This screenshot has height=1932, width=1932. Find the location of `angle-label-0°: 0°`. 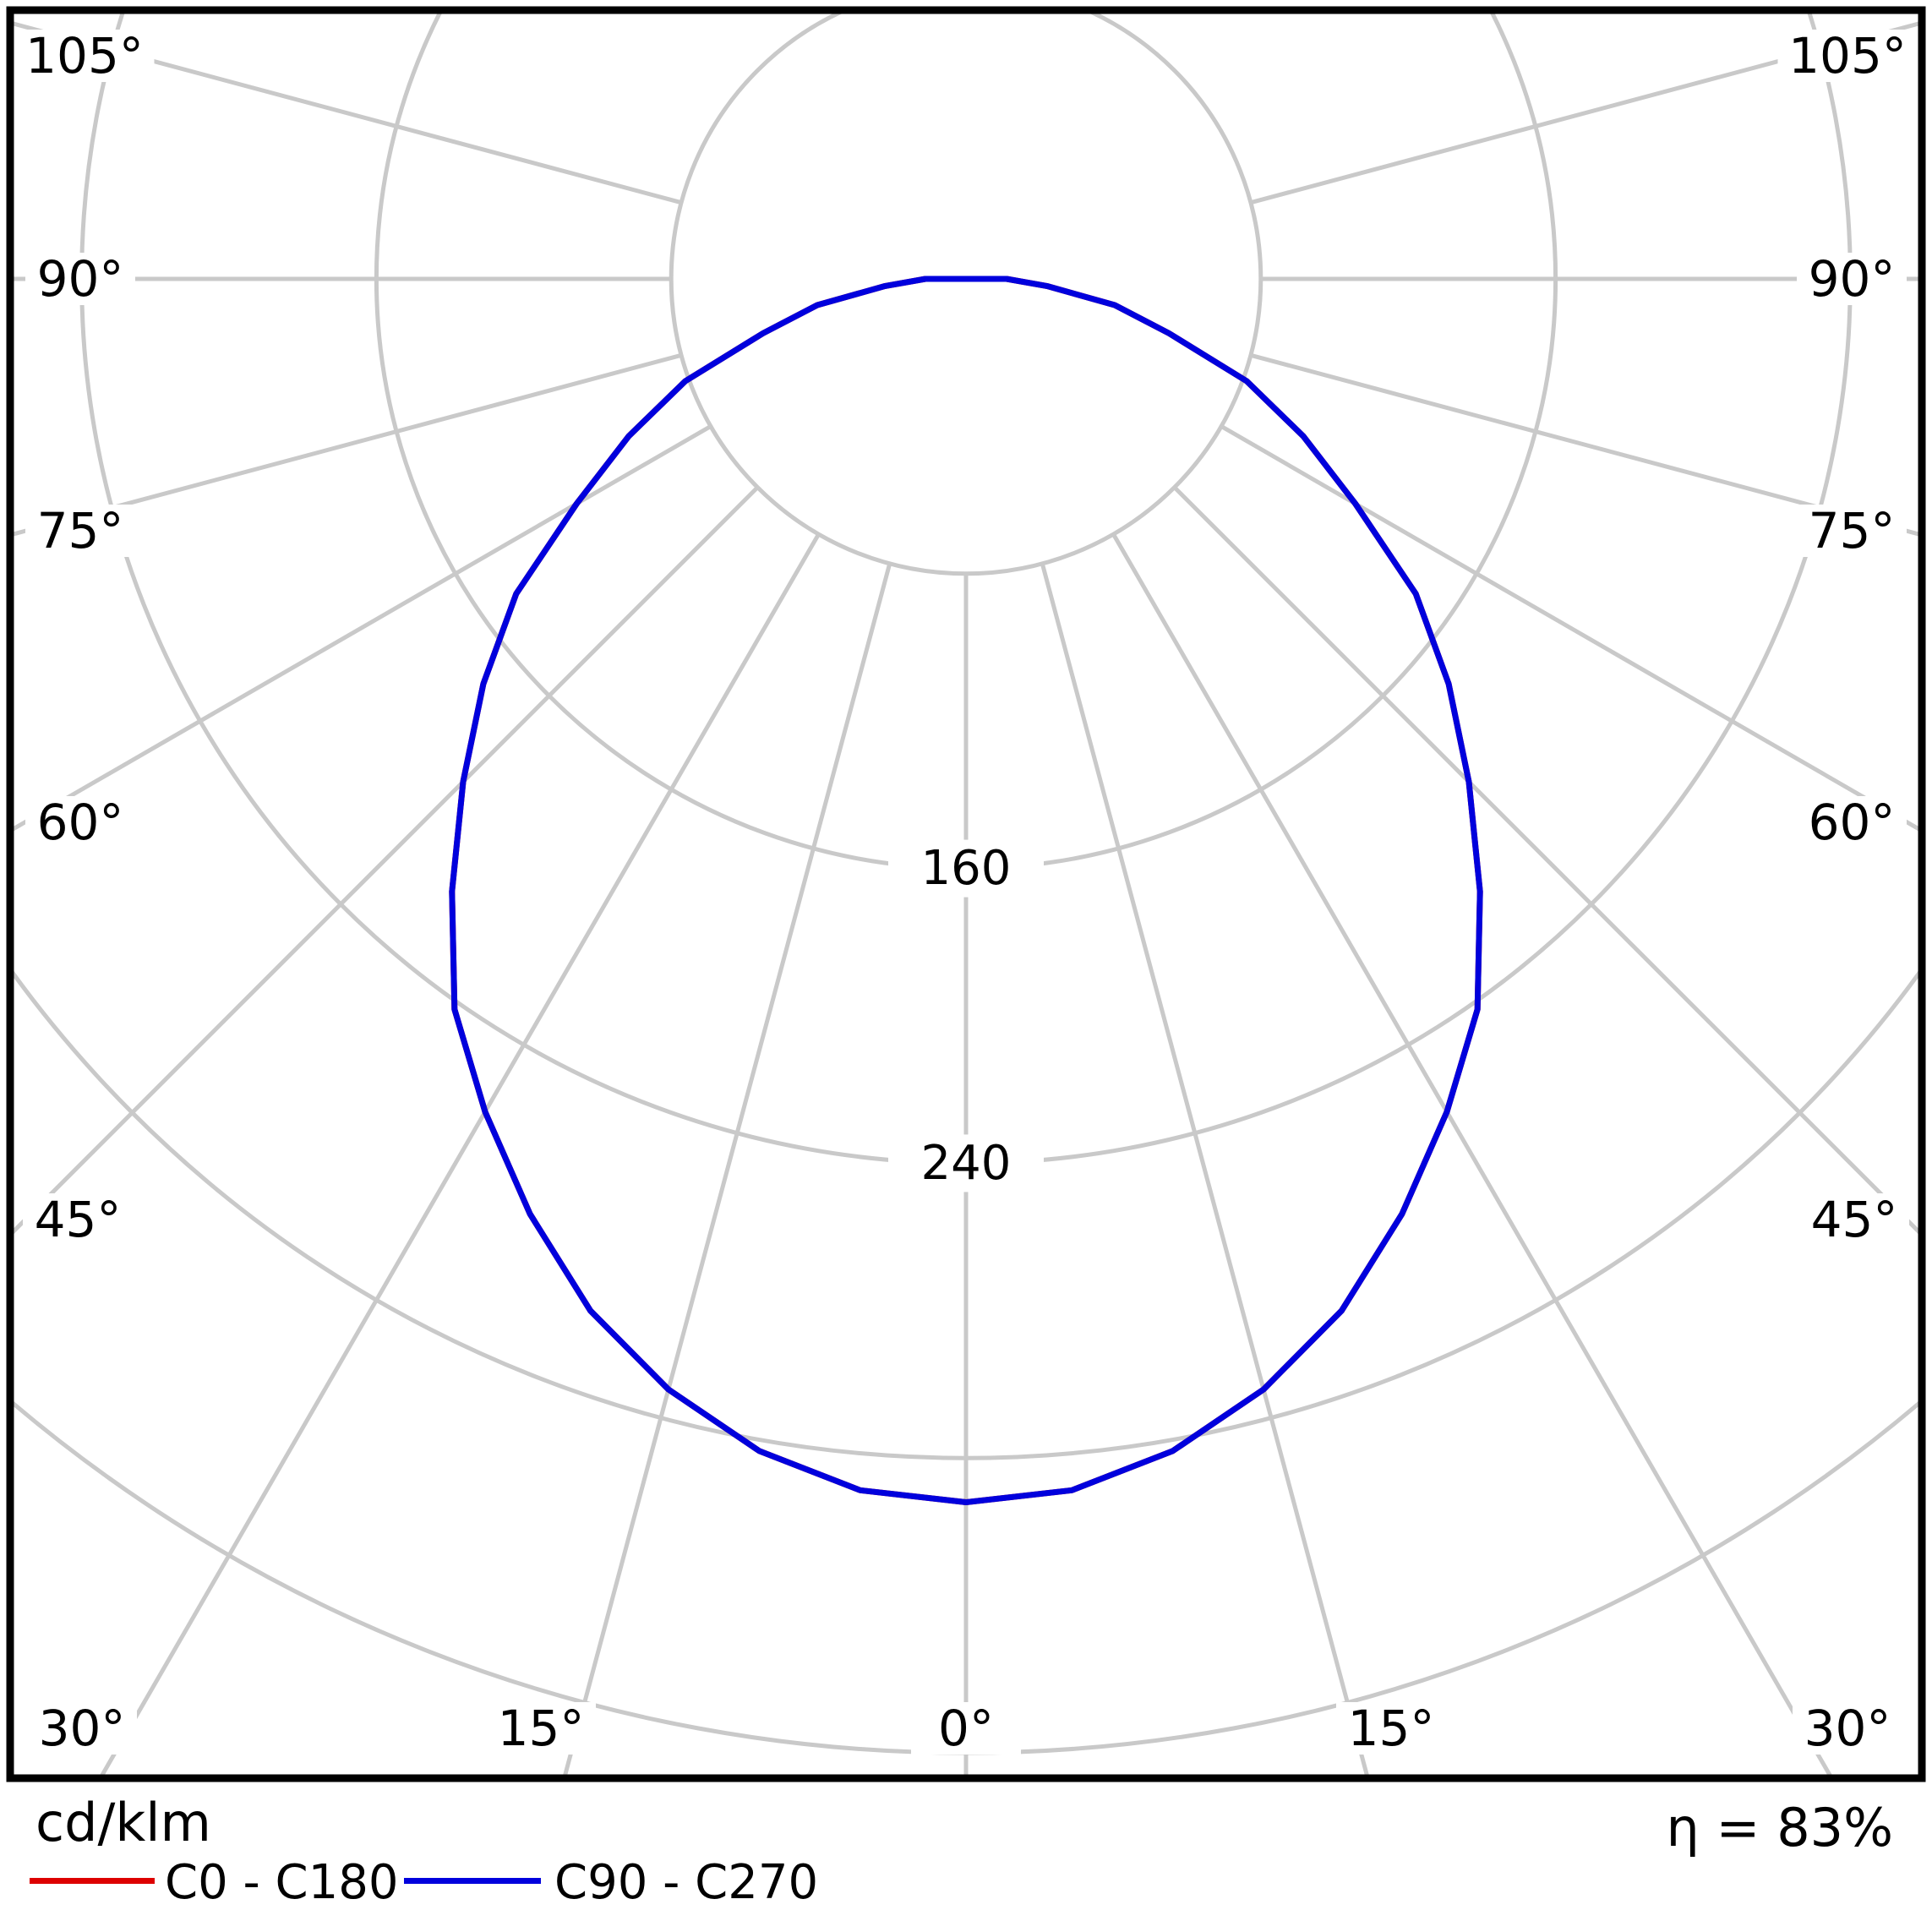

angle-label-0°: 0° is located at coordinates (966, 1728).